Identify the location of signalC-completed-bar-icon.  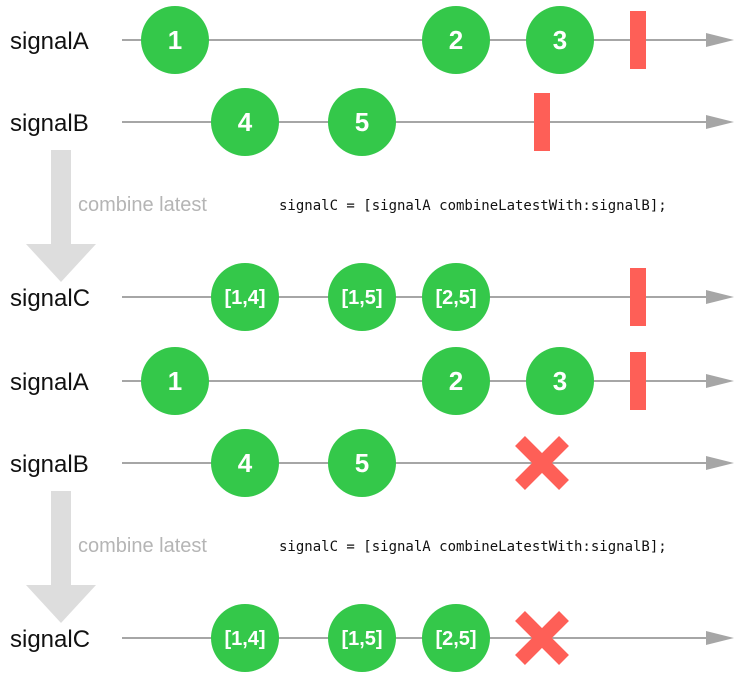
(638, 297).